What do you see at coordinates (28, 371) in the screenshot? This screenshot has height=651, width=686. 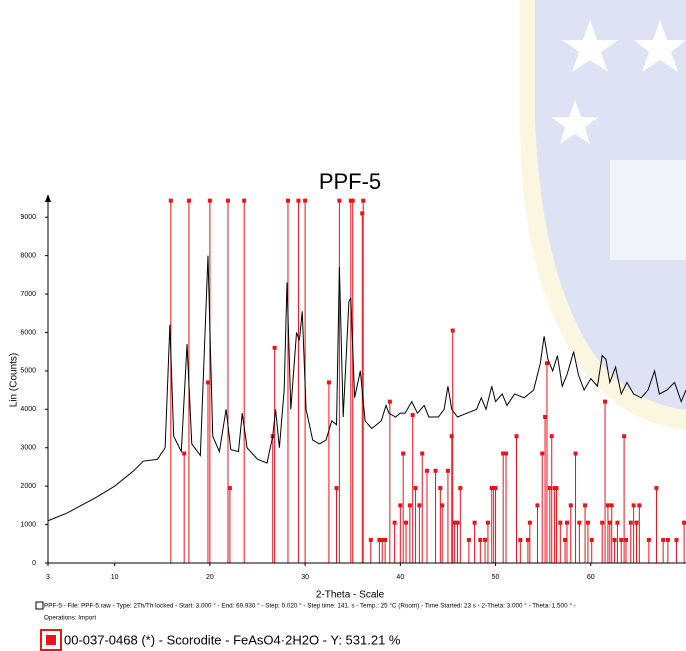 I see `y-tick-label: 5000` at bounding box center [28, 371].